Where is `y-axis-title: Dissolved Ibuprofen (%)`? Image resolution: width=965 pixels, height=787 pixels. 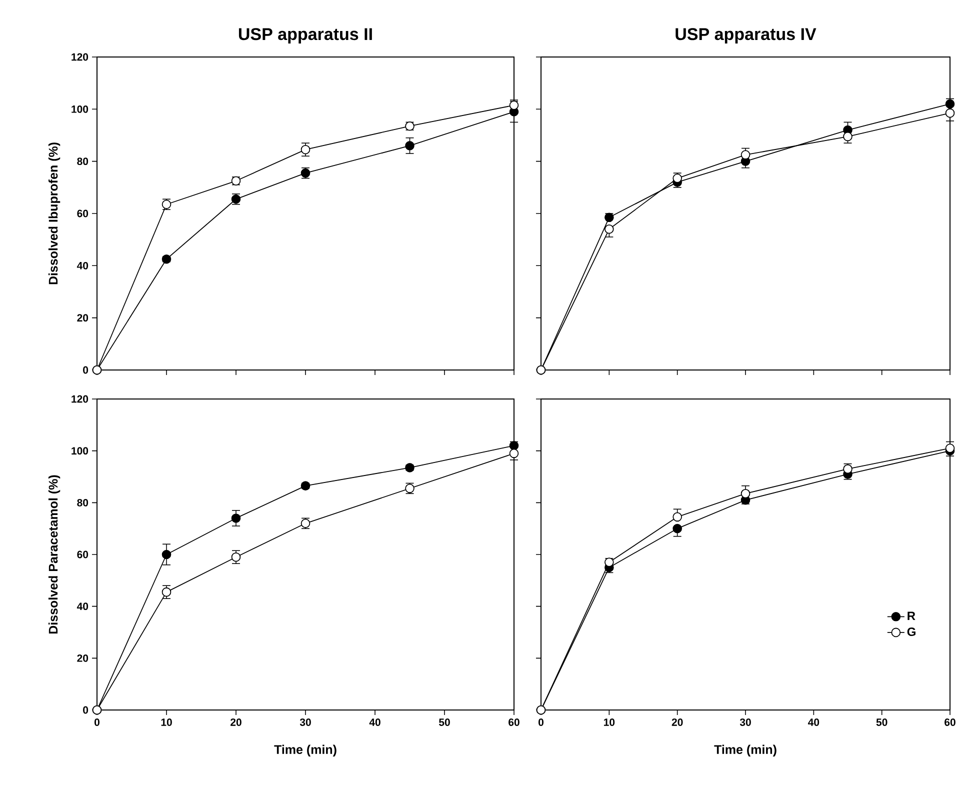 y-axis-title: Dissolved Ibuprofen (%) is located at coordinates (54, 213).